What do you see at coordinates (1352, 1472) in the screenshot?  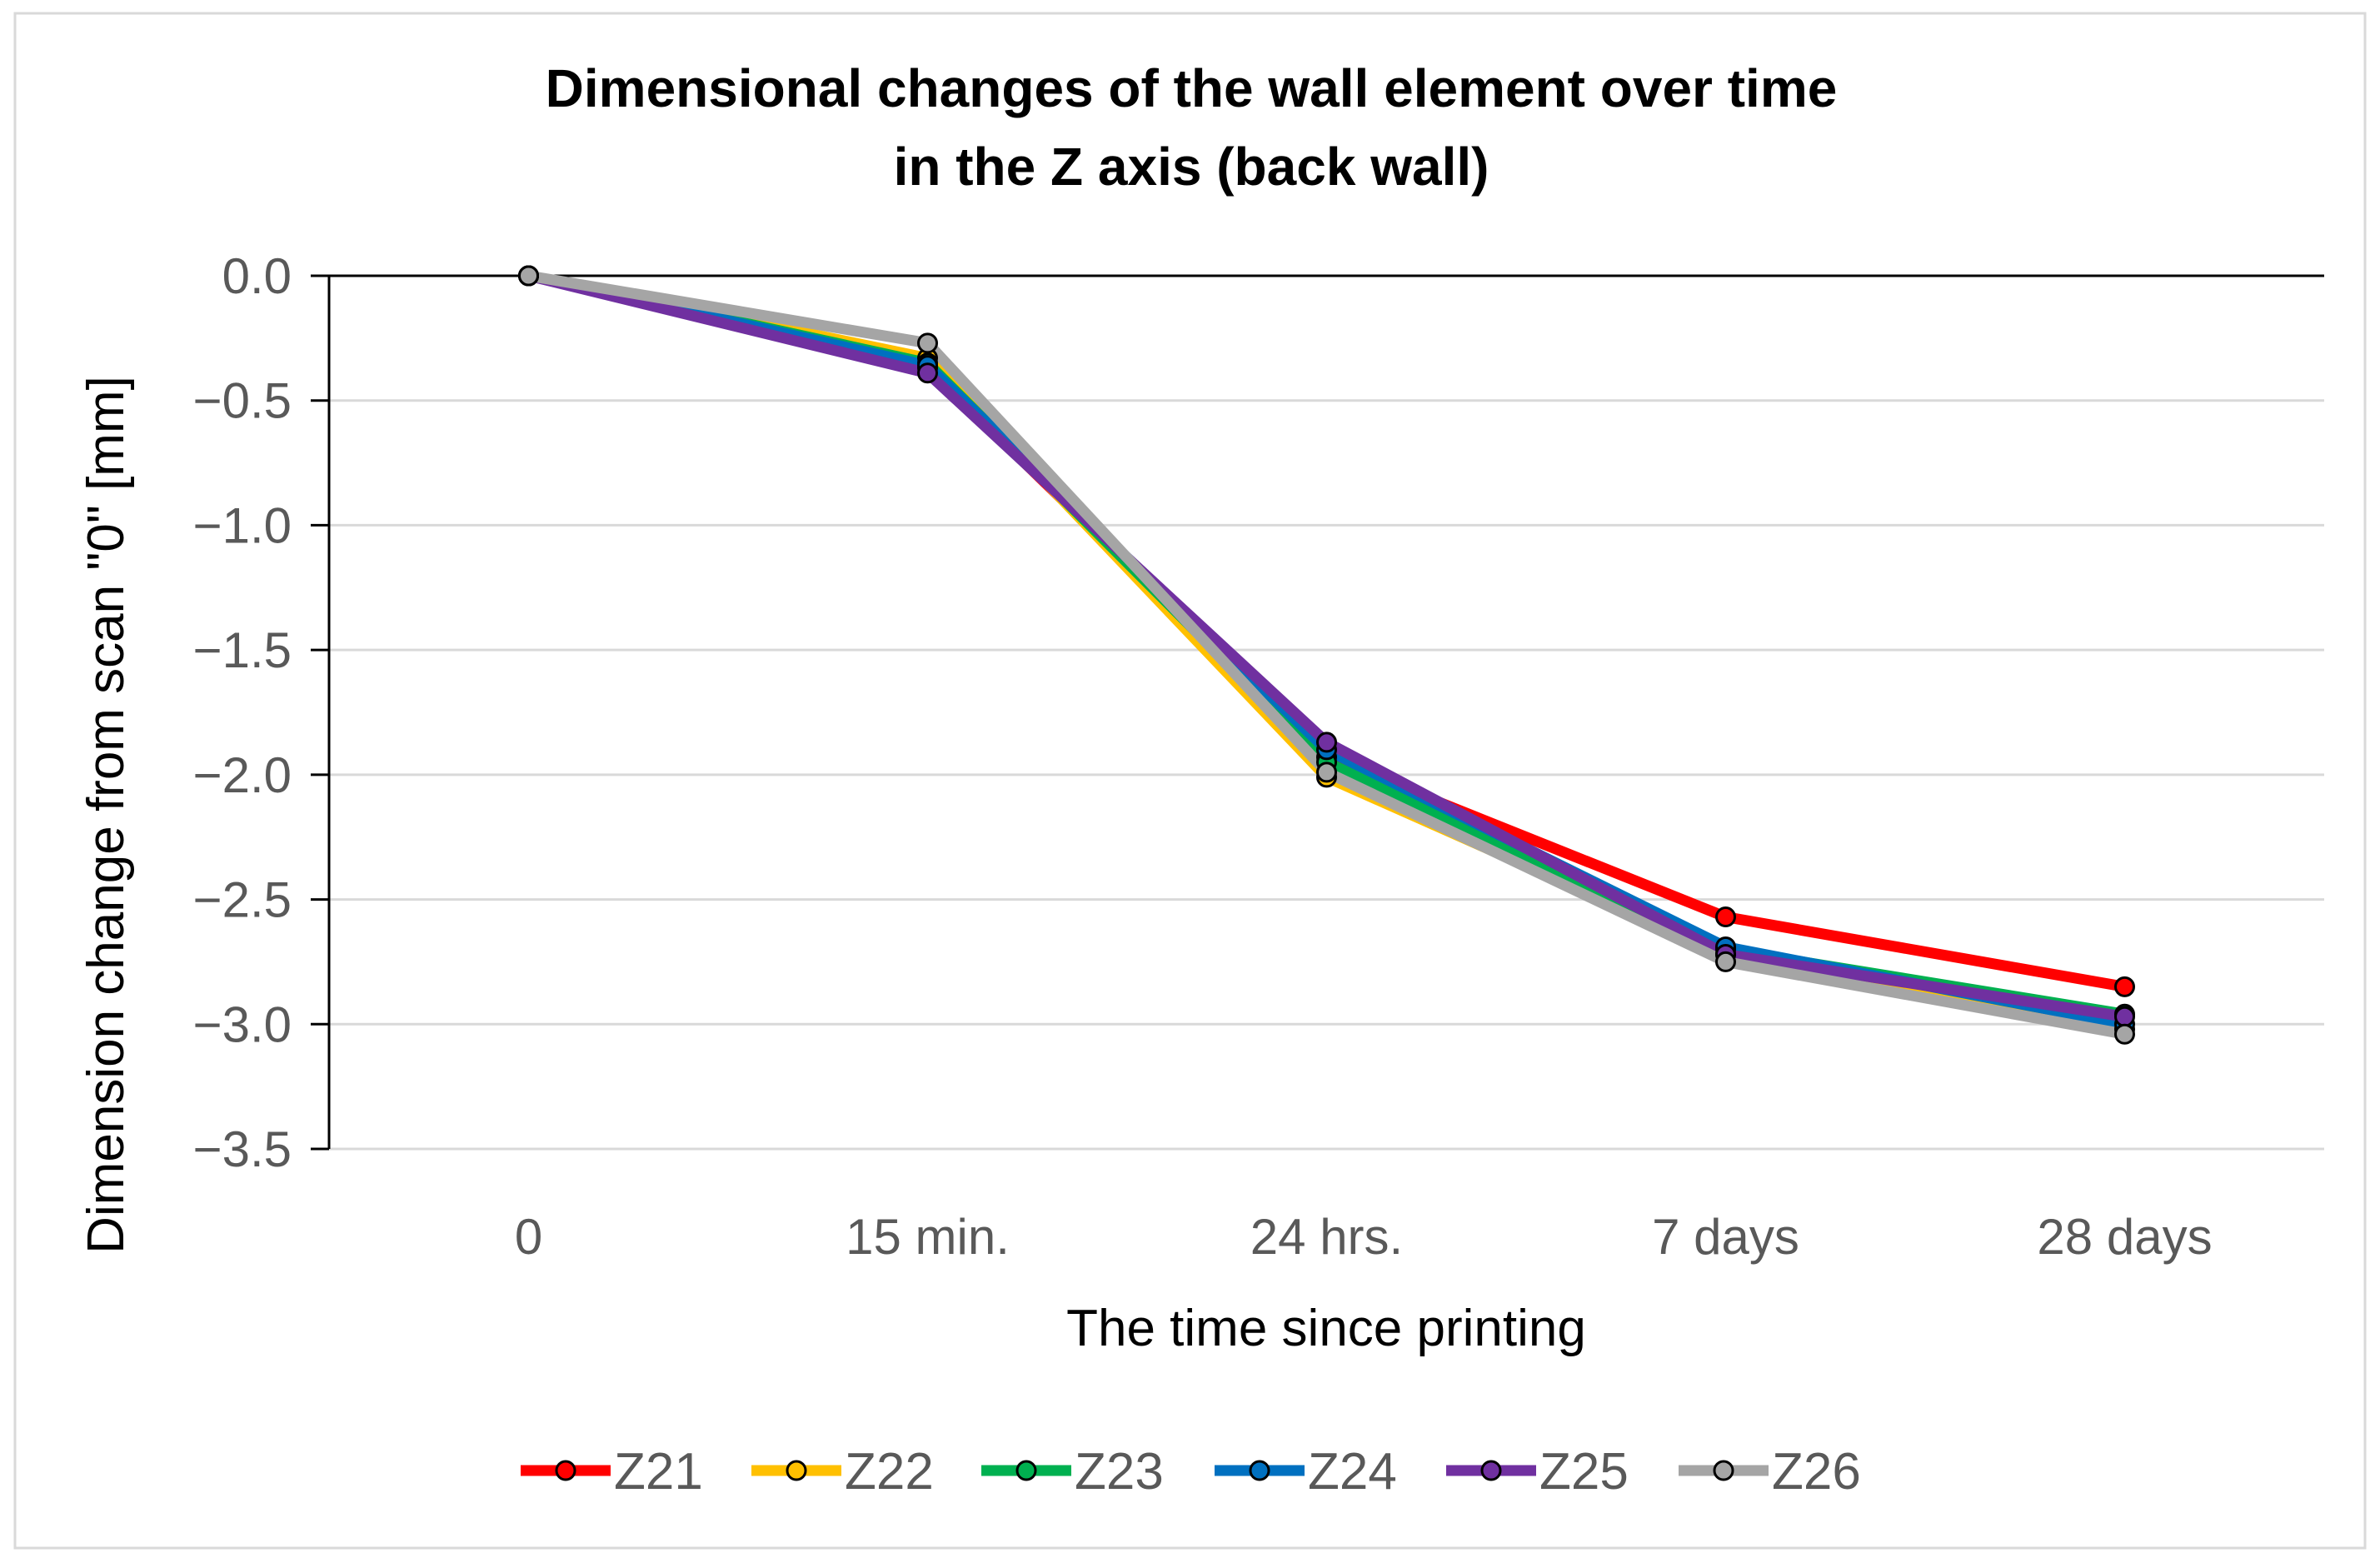 I see `legend-label-z24: Z24` at bounding box center [1352, 1472].